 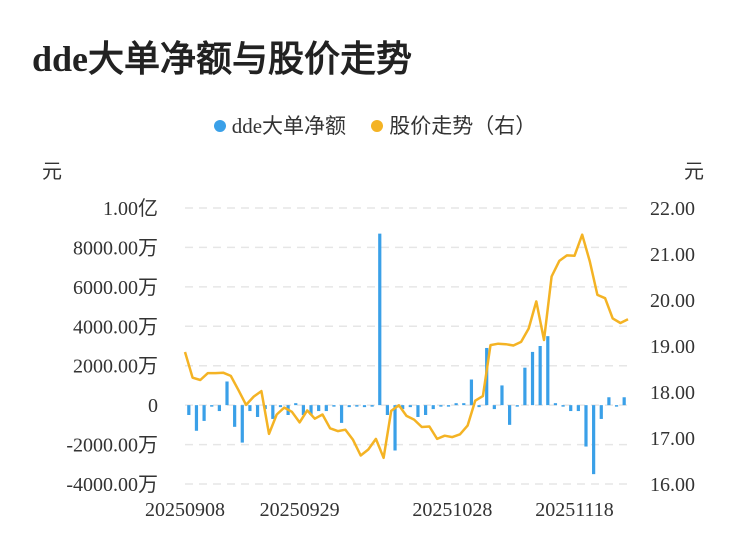 I want to click on right-tick-label: 22.00, so click(x=672, y=209).